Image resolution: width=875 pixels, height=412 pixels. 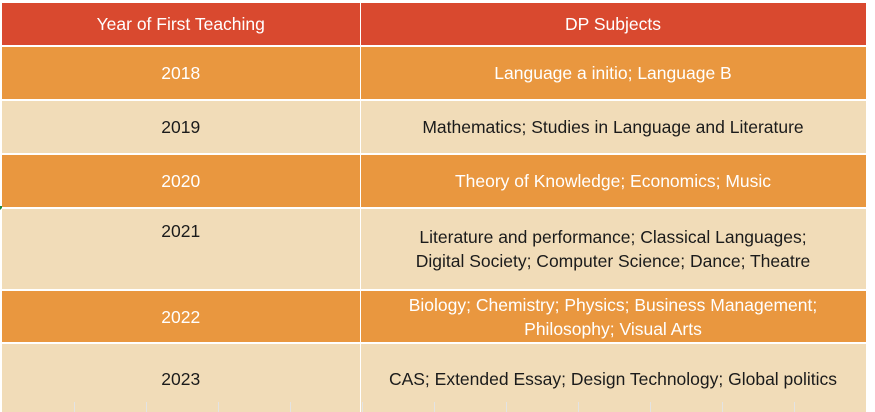 I want to click on subjects-cell: Theory of Knowledge; Economics; Music, so click(x=613, y=181).